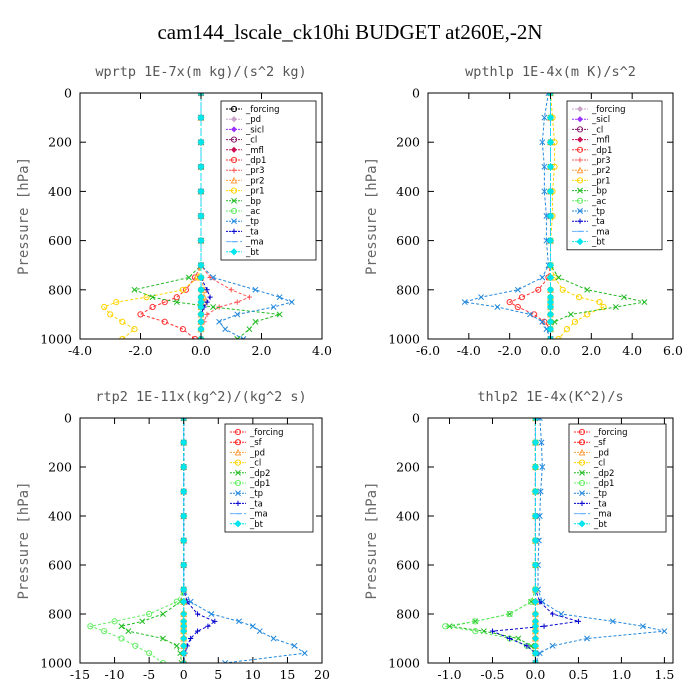  I want to click on legend-item: _forcing, so click(253, 110).